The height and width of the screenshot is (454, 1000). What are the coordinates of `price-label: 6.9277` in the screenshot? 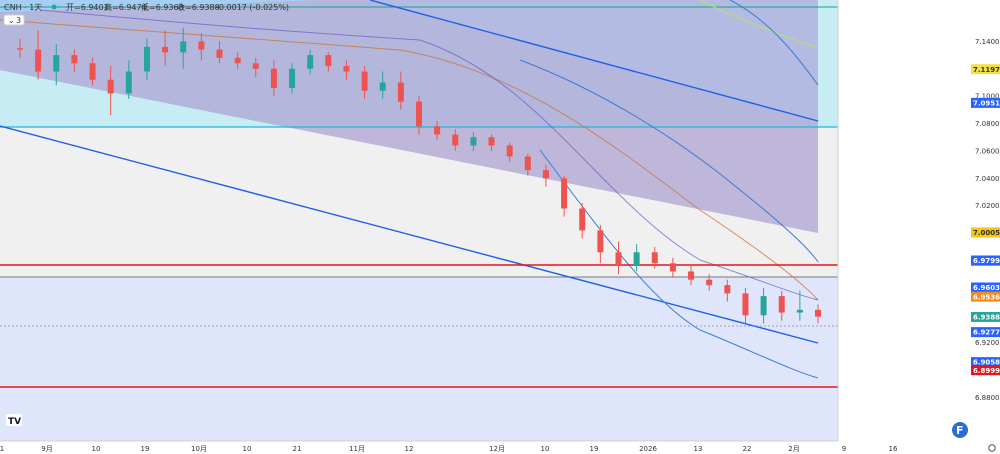 It's located at (986, 333).